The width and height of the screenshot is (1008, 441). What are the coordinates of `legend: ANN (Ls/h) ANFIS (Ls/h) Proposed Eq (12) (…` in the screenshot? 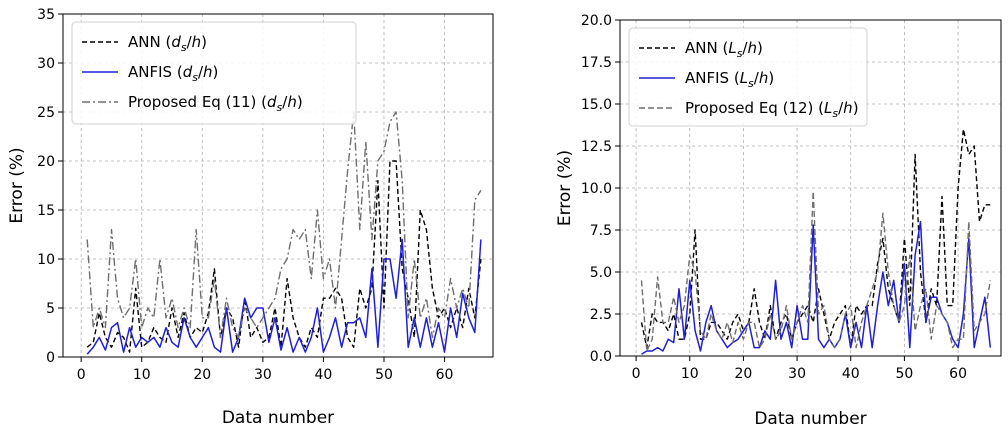 It's located at (748, 77).